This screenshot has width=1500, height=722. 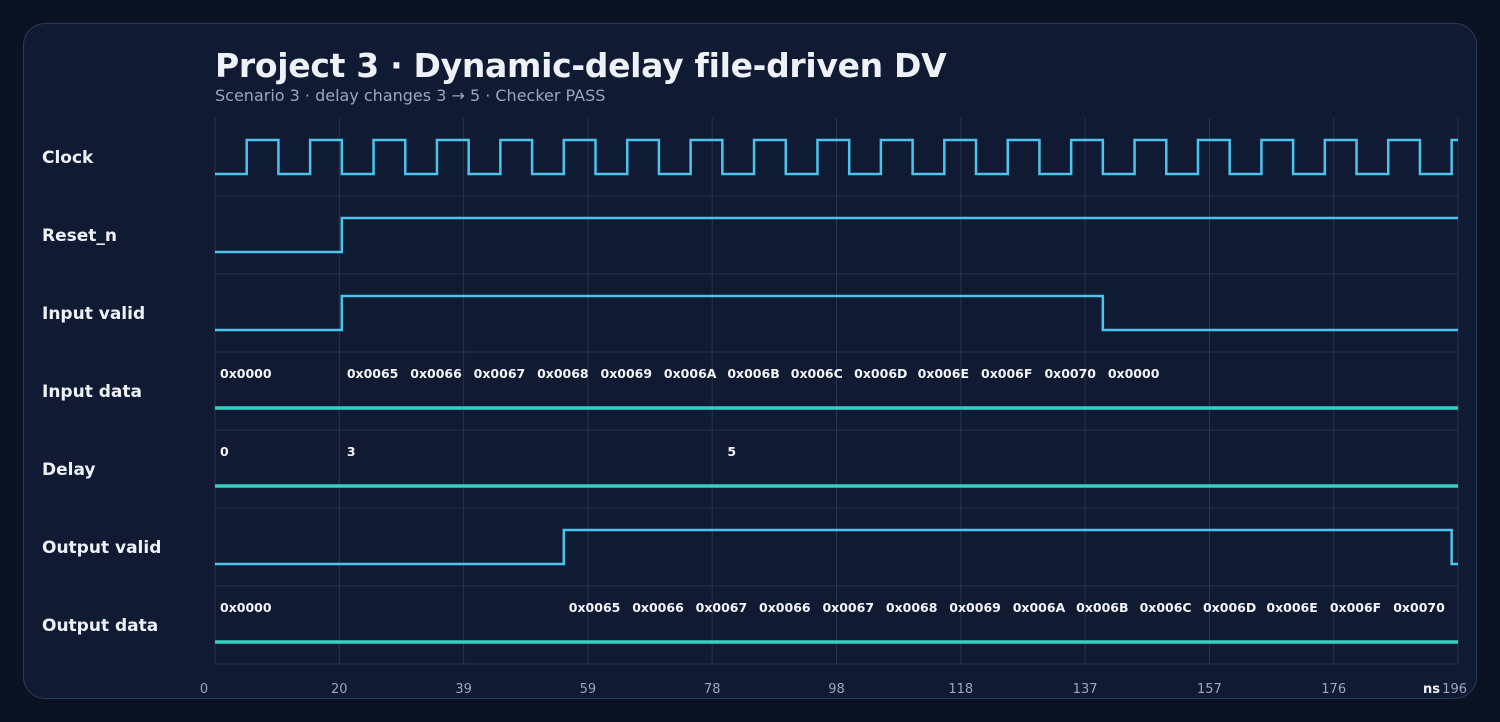 What do you see at coordinates (1431, 689) in the screenshot?
I see `time-unit-label: ns` at bounding box center [1431, 689].